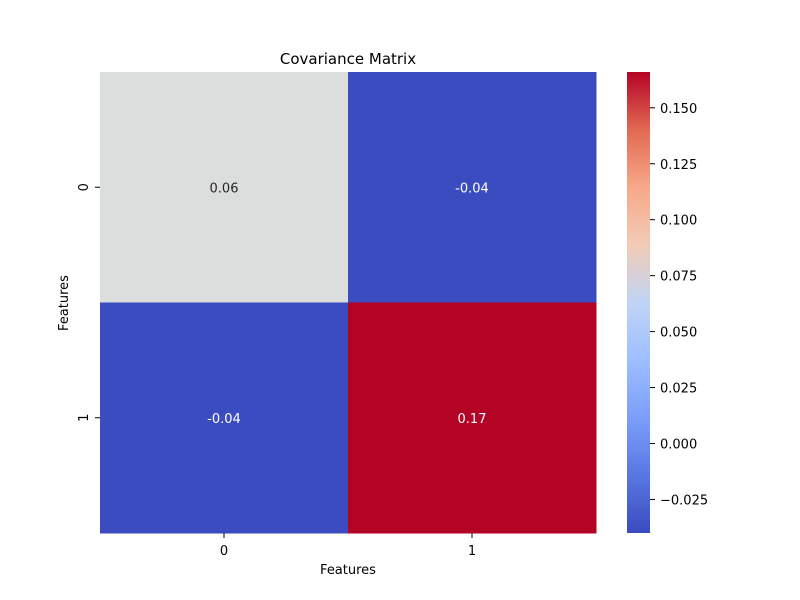 Image resolution: width=800 pixels, height=600 pixels. Describe the element at coordinates (678, 109) in the screenshot. I see `colorbar-tick-label: 0.150` at that location.